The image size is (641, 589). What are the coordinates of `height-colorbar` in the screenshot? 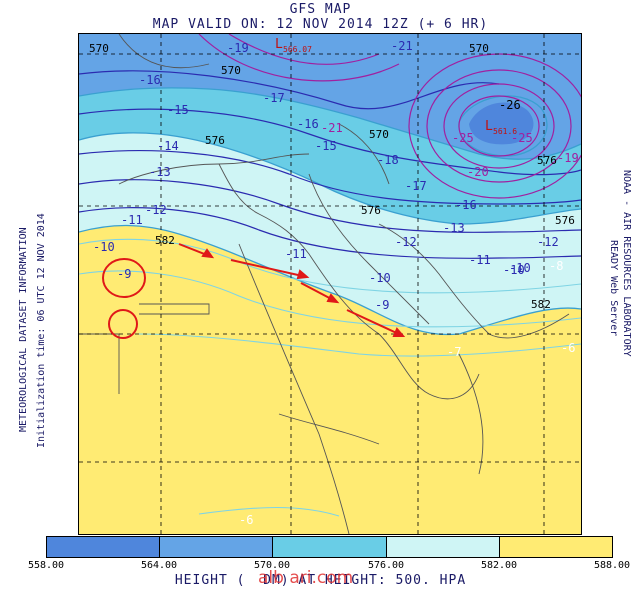 It's located at (329, 547).